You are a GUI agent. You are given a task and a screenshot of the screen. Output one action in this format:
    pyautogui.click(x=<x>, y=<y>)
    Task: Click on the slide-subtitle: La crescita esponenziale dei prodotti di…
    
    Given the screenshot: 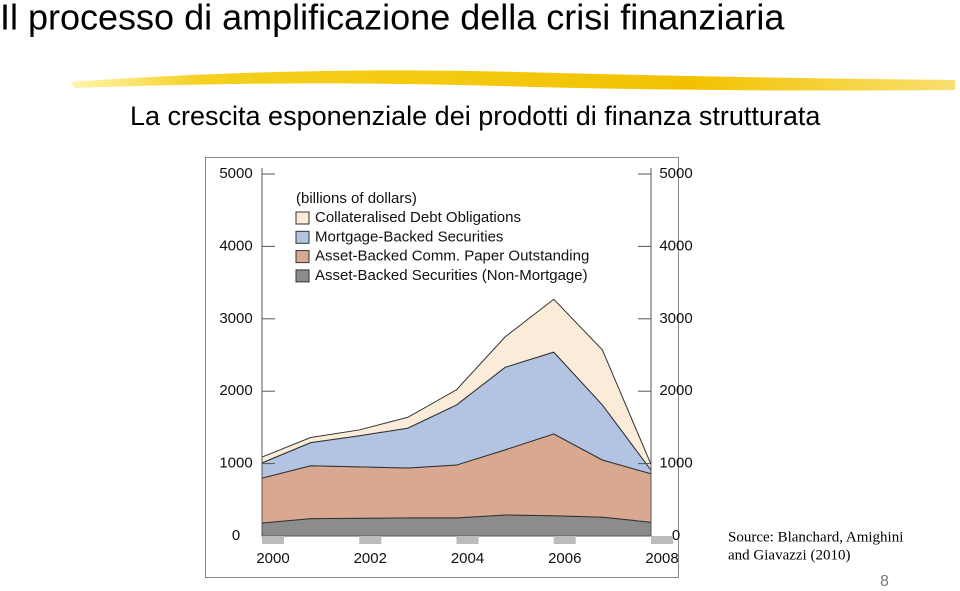 What is the action you would take?
    pyautogui.click(x=475, y=116)
    